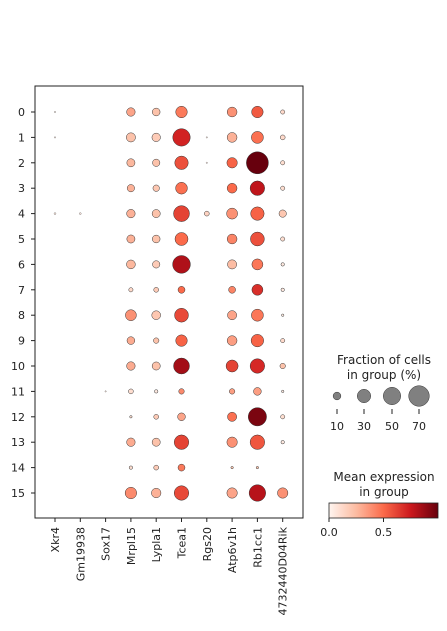  What do you see at coordinates (21, 290) in the screenshot?
I see `group-label: 7` at bounding box center [21, 290].